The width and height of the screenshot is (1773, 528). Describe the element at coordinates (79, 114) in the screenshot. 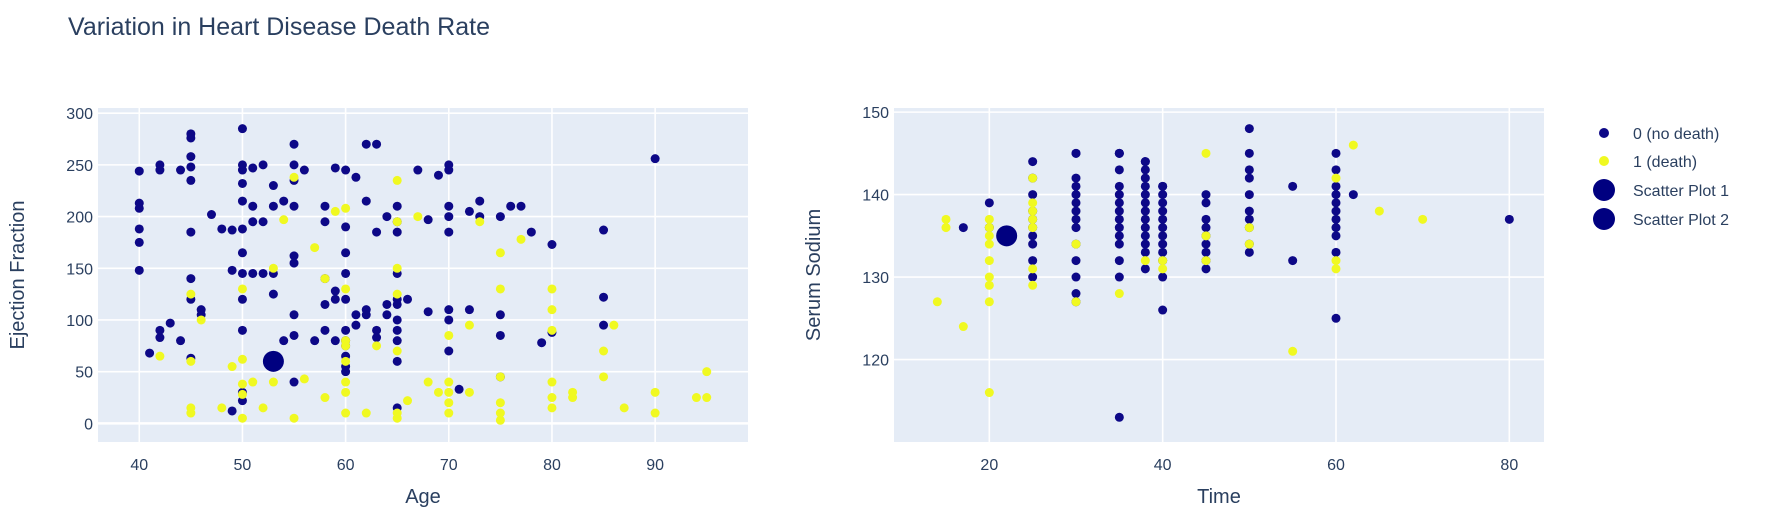

I see `y-tick-label: 300` at that location.